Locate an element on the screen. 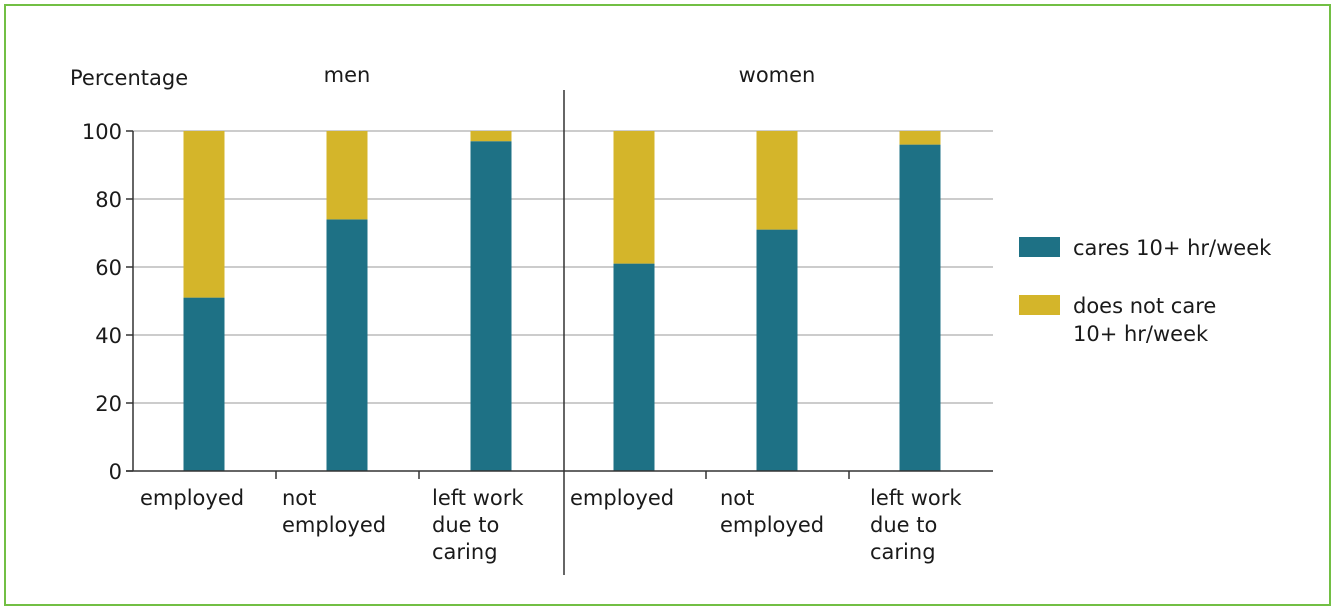 Image resolution: width=1337 pixels, height=612 pixels. legend-label: cares 10+ hr/week is located at coordinates (1172, 248).